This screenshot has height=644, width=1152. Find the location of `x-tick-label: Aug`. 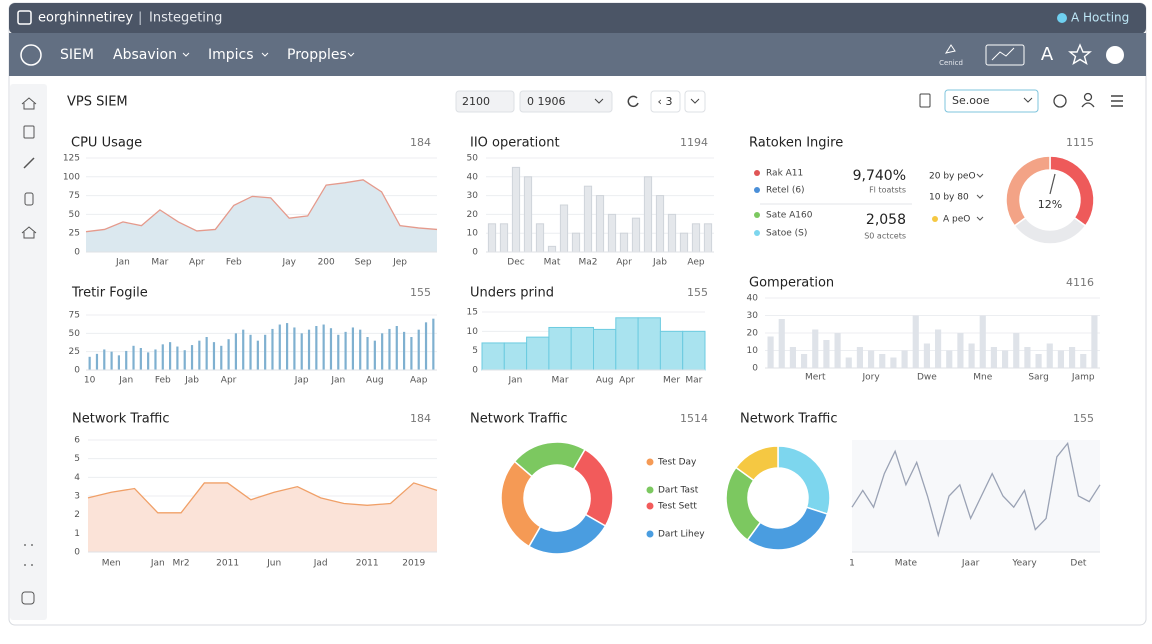

x-tick-label: Aug is located at coordinates (605, 381).